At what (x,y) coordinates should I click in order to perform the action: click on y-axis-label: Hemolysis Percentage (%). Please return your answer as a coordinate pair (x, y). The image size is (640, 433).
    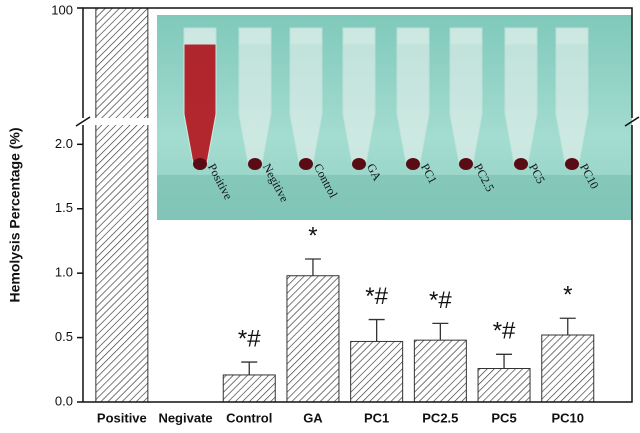
    Looking at the image, I should click on (15, 214).